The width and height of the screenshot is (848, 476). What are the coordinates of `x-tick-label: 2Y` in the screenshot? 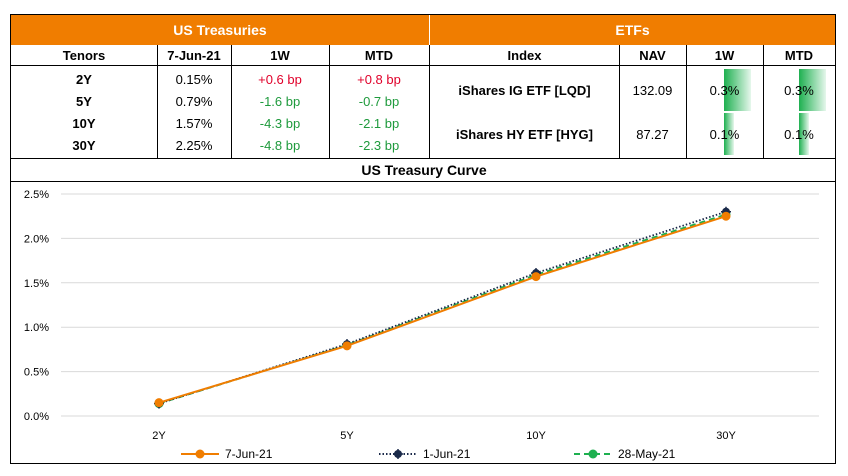 It's located at (159, 436).